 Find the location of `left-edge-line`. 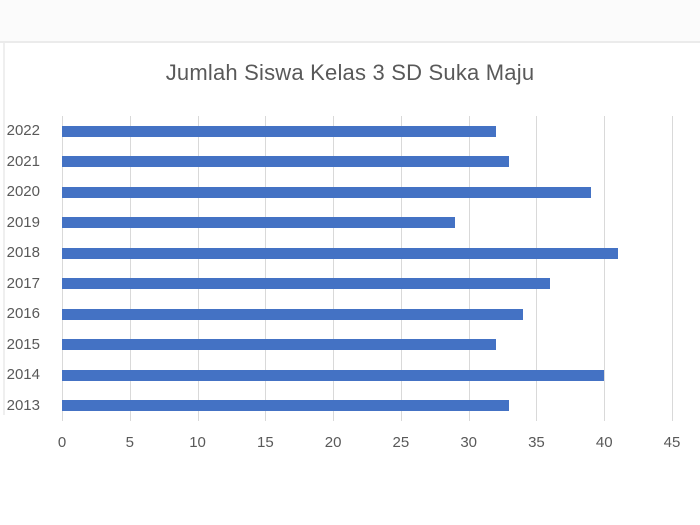

left-edge-line is located at coordinates (4, 229).